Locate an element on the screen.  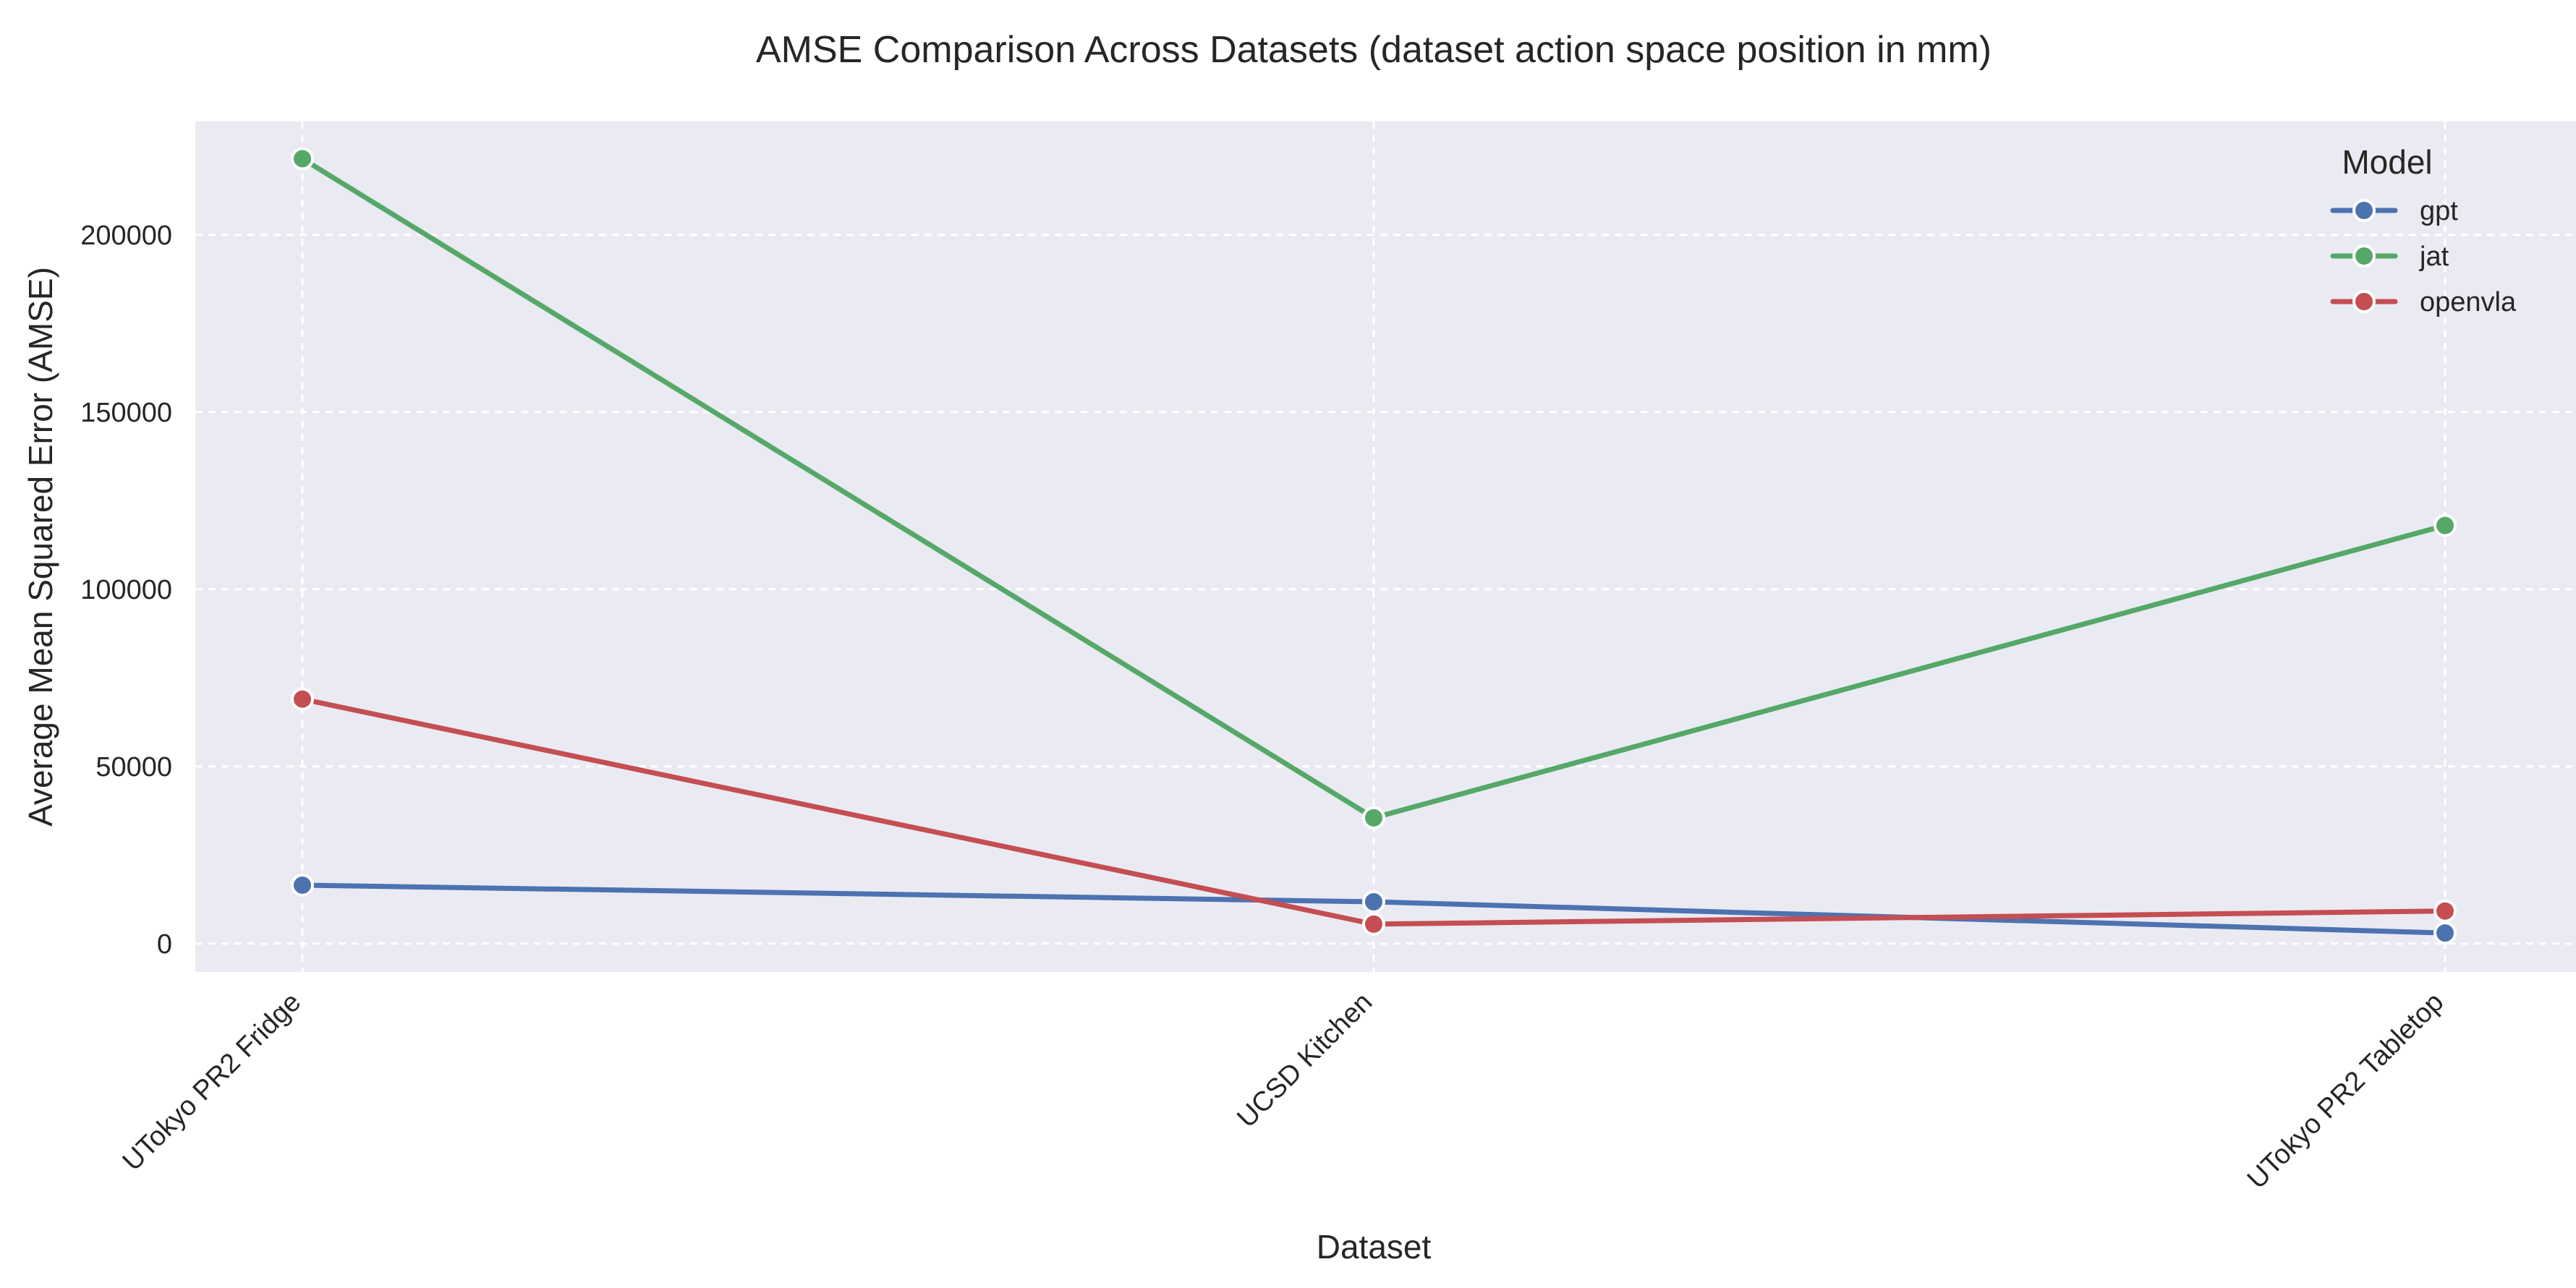
x-tick-label: UCSD Kitchen is located at coordinates (1304, 1060).